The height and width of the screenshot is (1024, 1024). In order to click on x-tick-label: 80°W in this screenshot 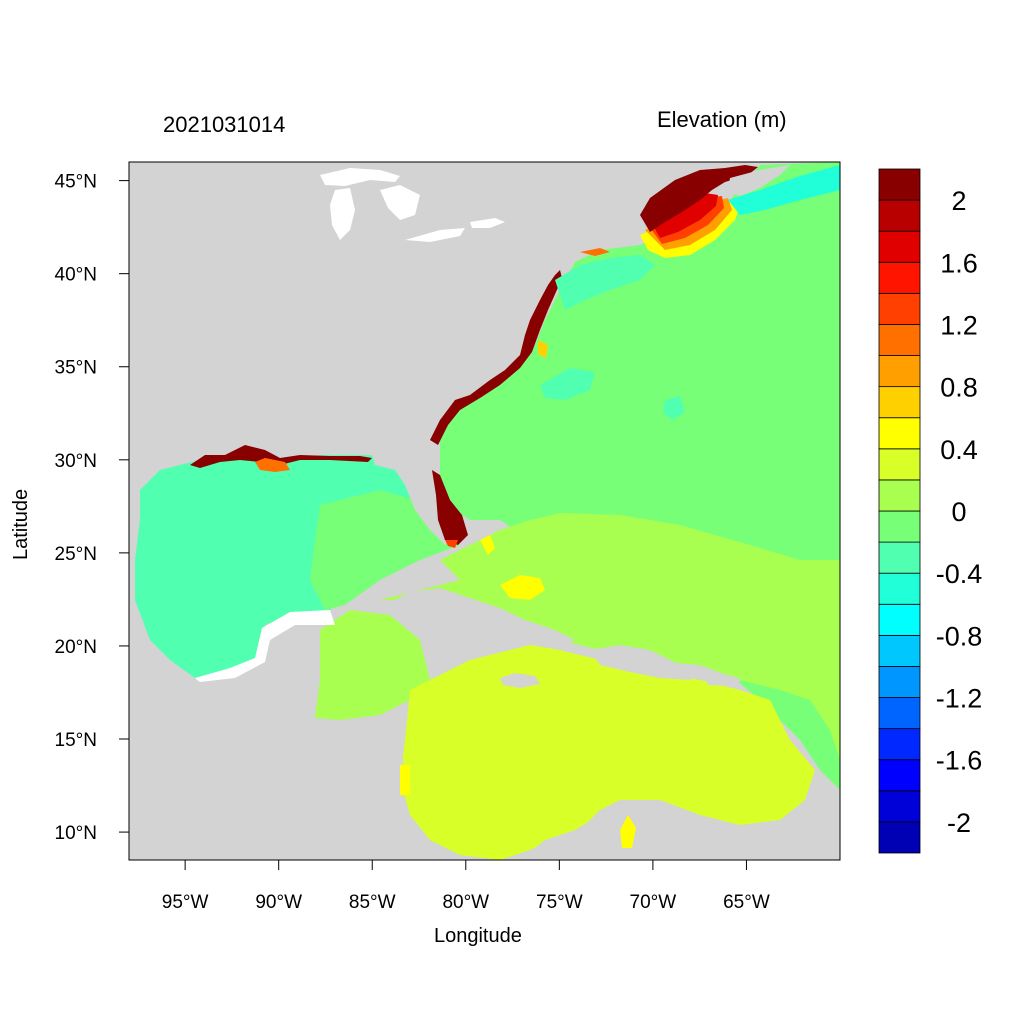, I will do `click(465, 902)`.